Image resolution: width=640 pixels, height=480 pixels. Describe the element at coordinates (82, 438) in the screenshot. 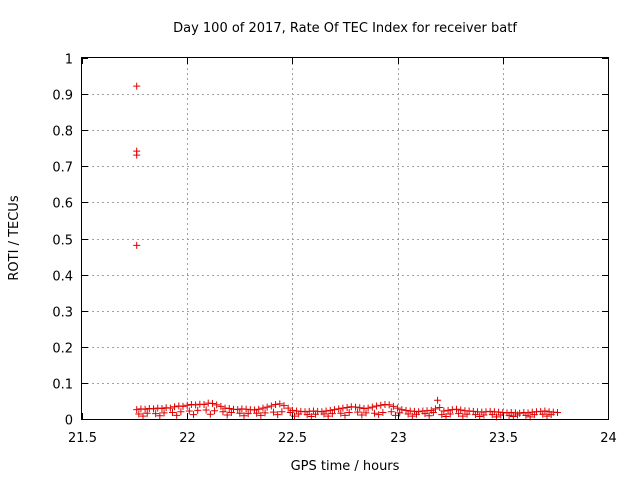

I see `x-tick-label: 21.5` at that location.